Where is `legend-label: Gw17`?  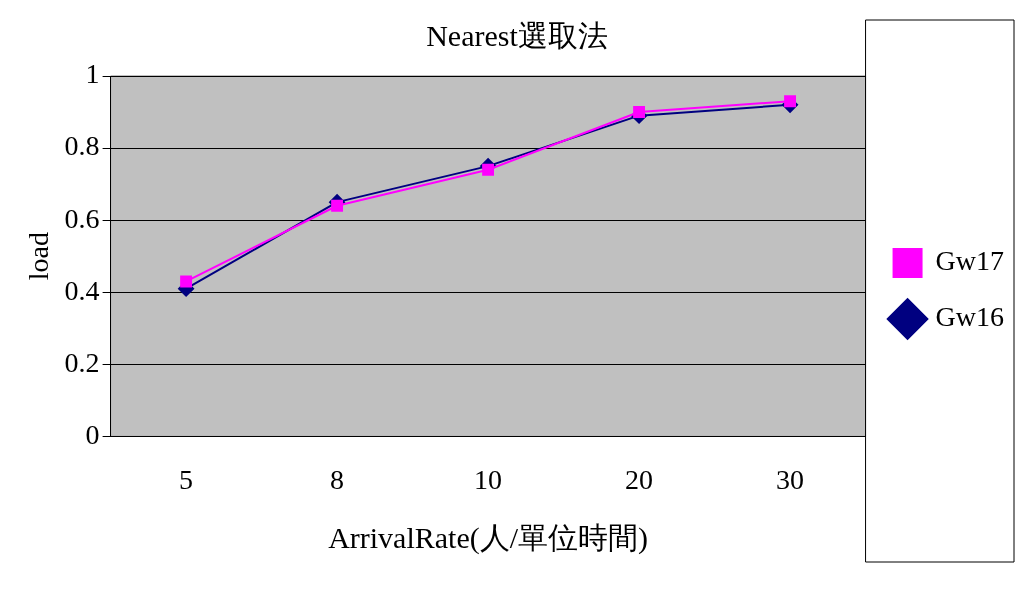
legend-label: Gw17 is located at coordinates (970, 261).